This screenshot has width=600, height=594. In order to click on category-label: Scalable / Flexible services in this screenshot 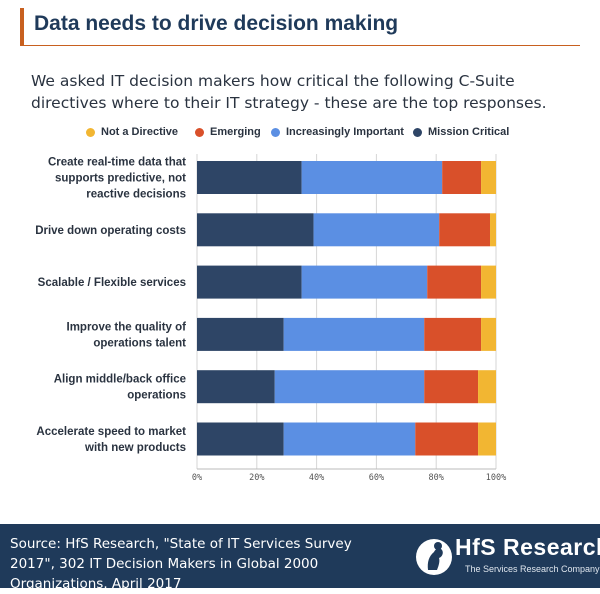, I will do `click(112, 283)`.